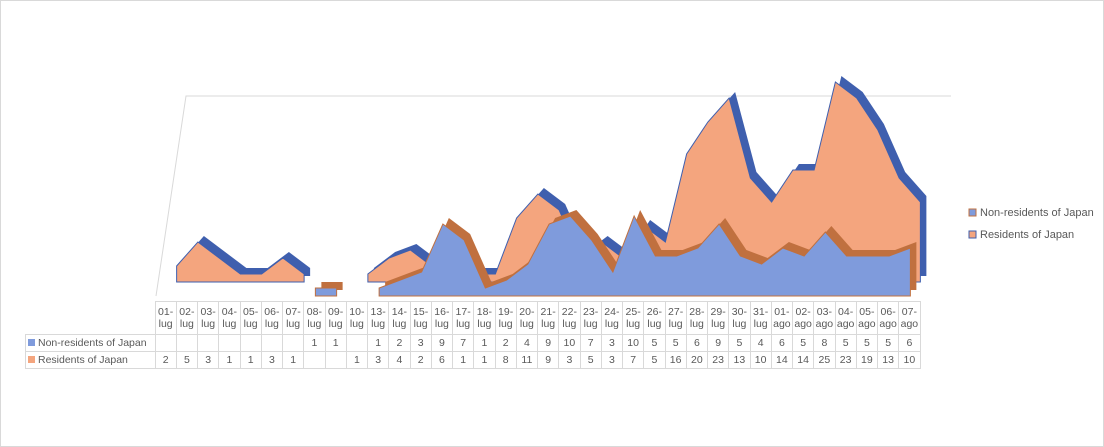  I want to click on category-label: 21-lug, so click(548, 318).